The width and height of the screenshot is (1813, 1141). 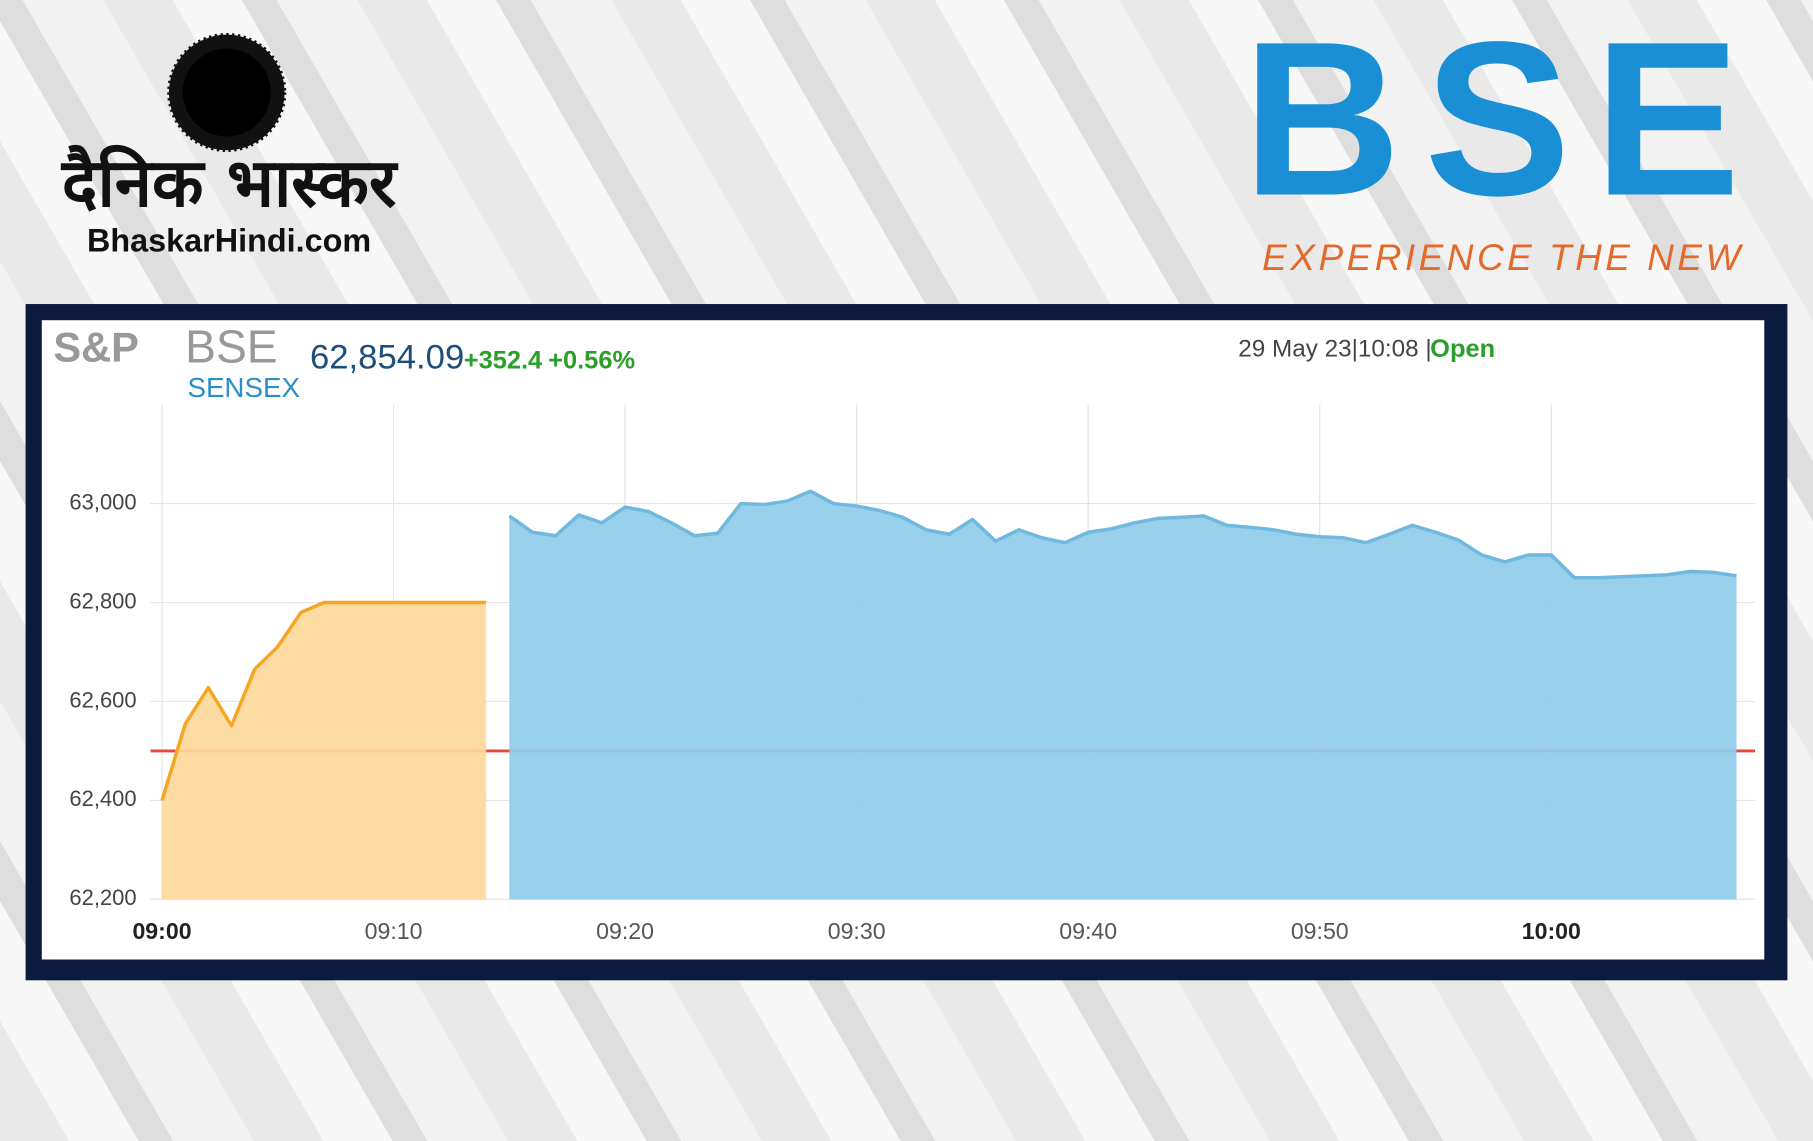 I want to click on x-tick-label: 09:00, so click(x=161, y=931).